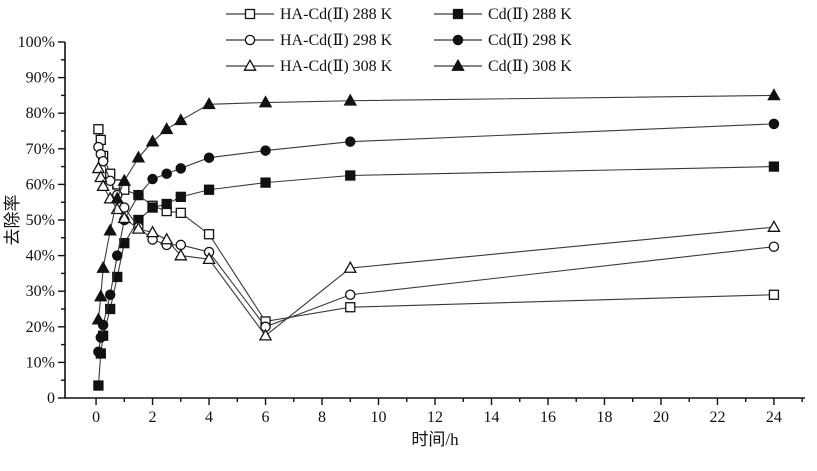  What do you see at coordinates (40, 78) in the screenshot?
I see `y-tick-label: 90%` at bounding box center [40, 78].